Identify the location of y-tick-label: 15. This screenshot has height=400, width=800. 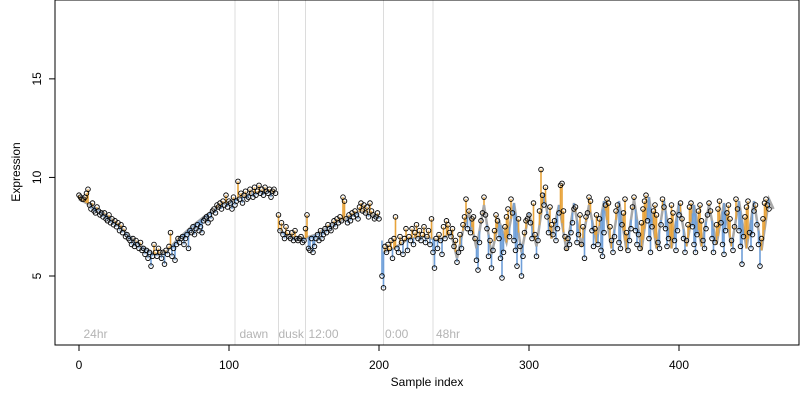
(37, 79).